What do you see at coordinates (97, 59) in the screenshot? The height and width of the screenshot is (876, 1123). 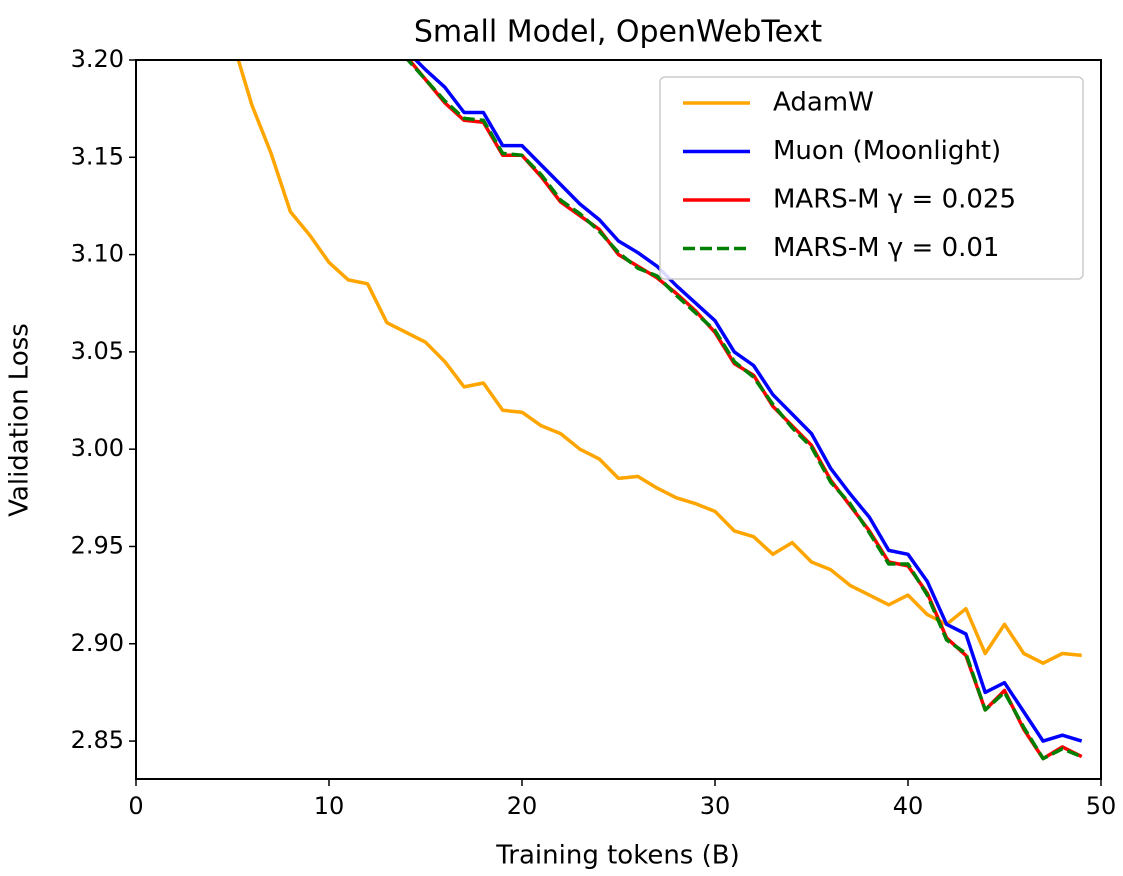 I see `y-tick-label: 3.20` at bounding box center [97, 59].